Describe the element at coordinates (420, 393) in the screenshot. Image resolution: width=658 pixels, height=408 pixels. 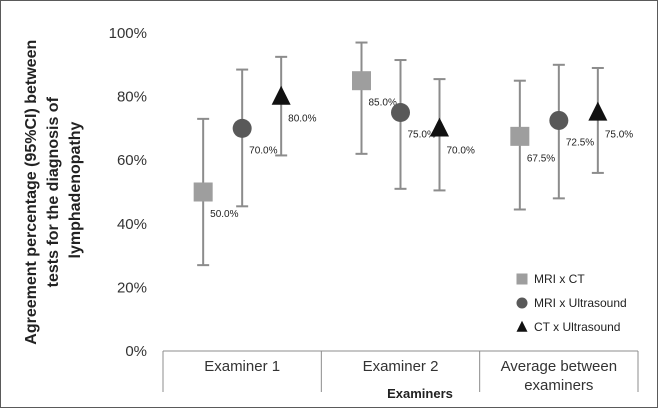
I see `x-axis-title: Examiners` at that location.